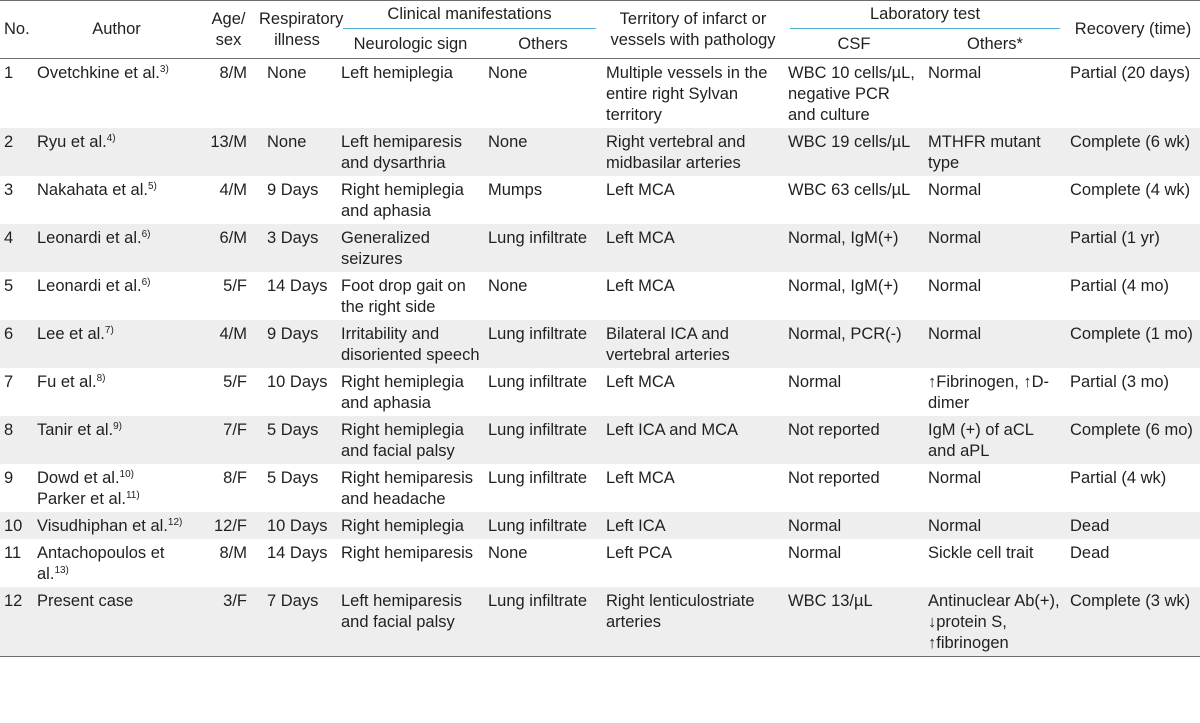  I want to click on cell-respiratory: 3 Days, so click(297, 248).